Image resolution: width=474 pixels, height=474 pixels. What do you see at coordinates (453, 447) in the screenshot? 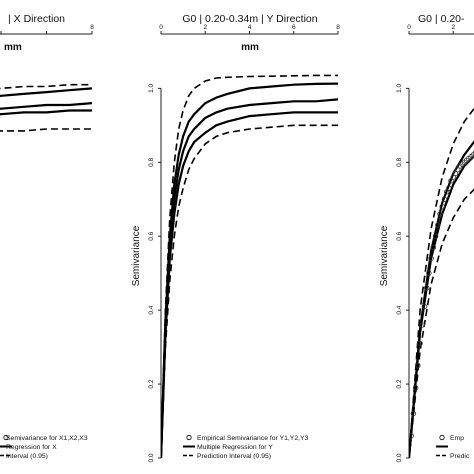
I see `legend: Emp Predic` at bounding box center [453, 447].